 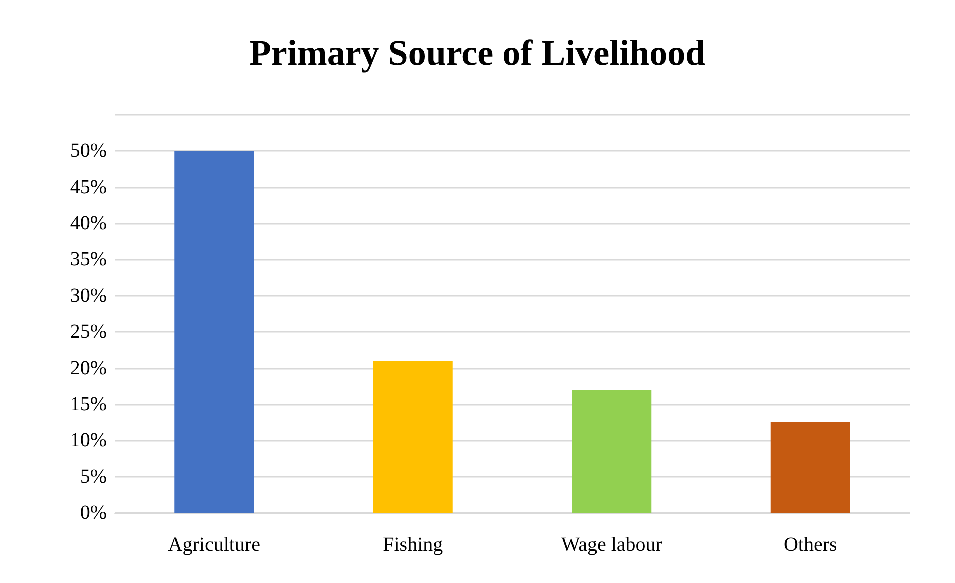 What do you see at coordinates (88, 404) in the screenshot?
I see `y-tick-label: 15%` at bounding box center [88, 404].